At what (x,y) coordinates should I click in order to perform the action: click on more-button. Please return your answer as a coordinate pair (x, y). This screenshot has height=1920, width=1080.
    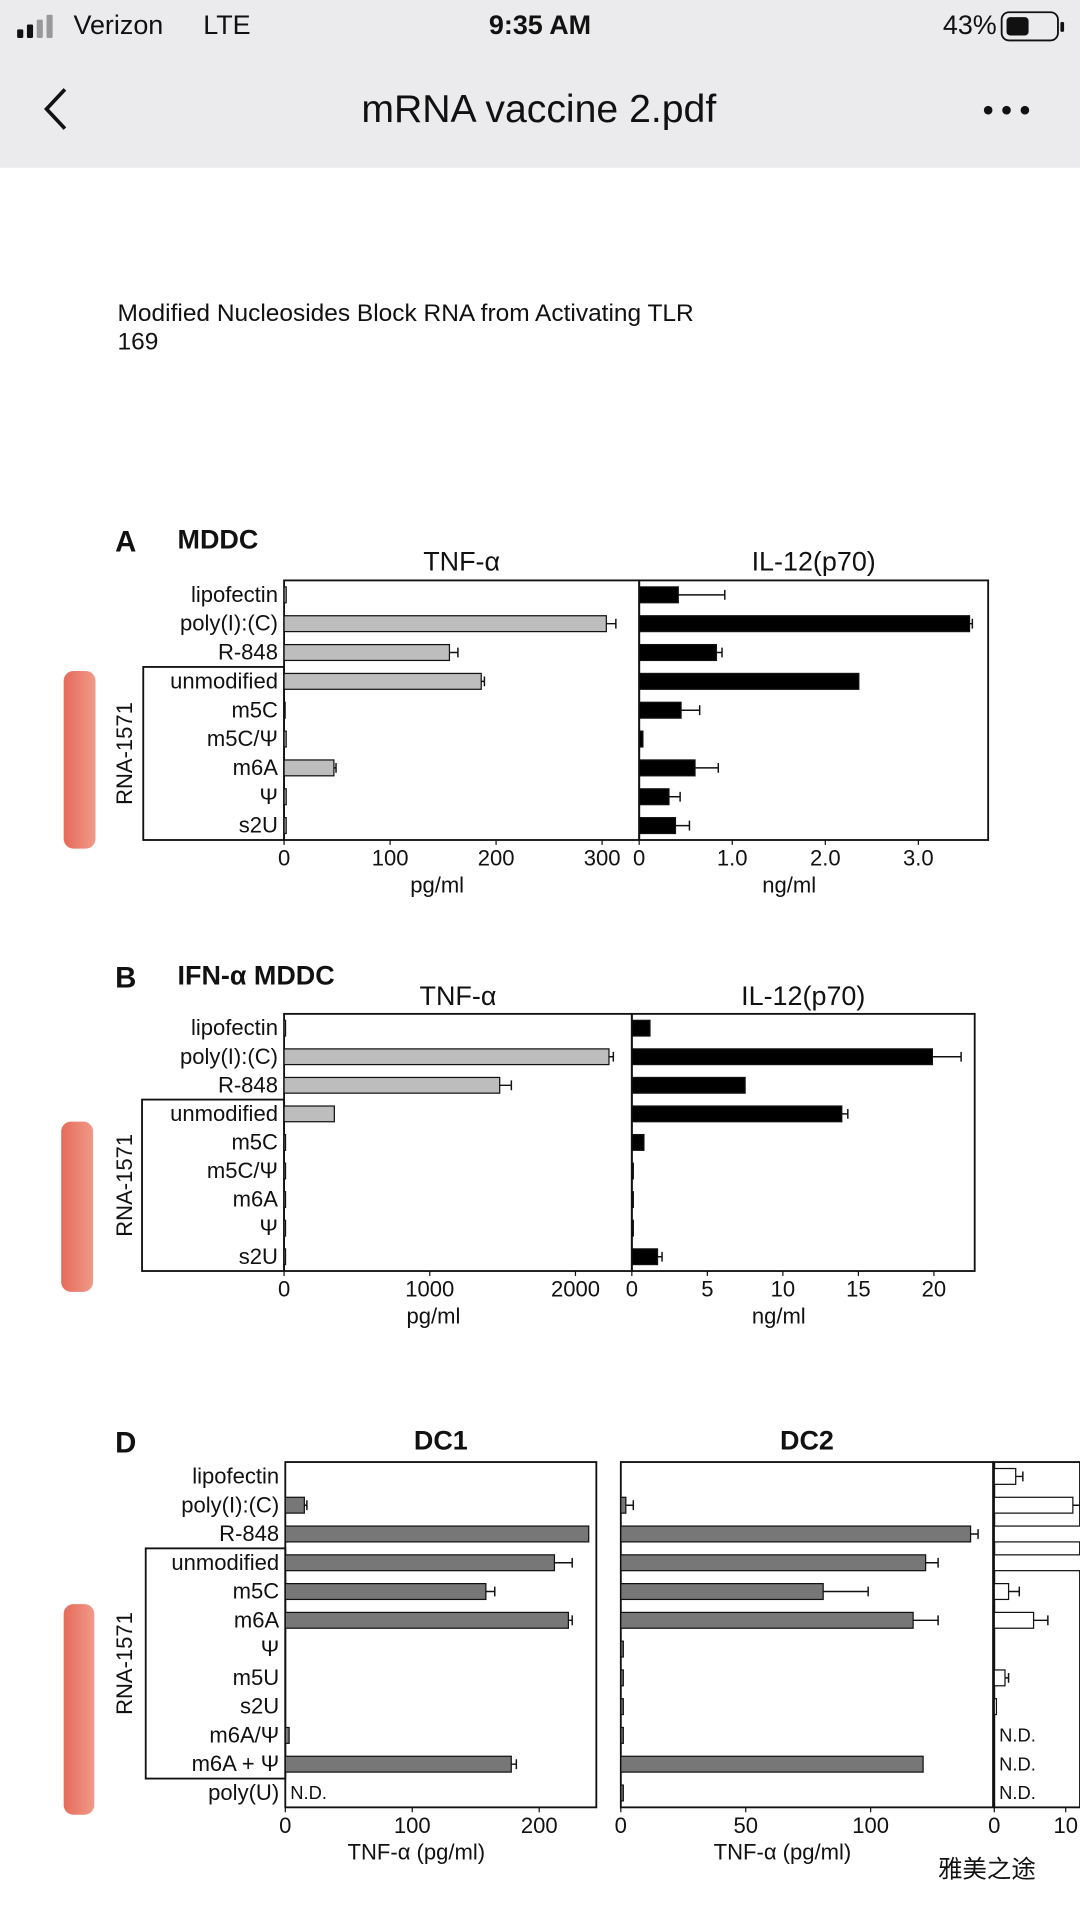
    Looking at the image, I should click on (1006, 110).